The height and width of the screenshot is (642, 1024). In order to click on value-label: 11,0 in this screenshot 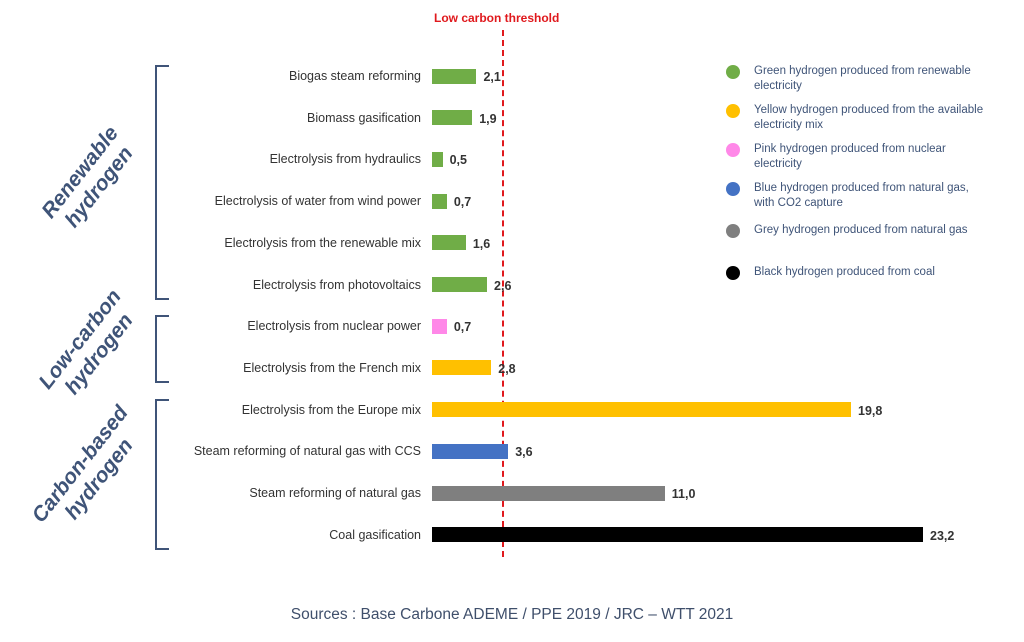, I will do `click(683, 494)`.